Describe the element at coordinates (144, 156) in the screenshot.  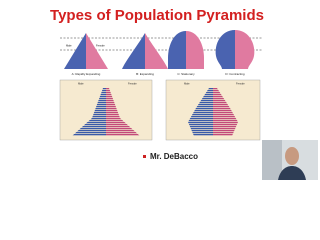
I see `bullet` at that location.